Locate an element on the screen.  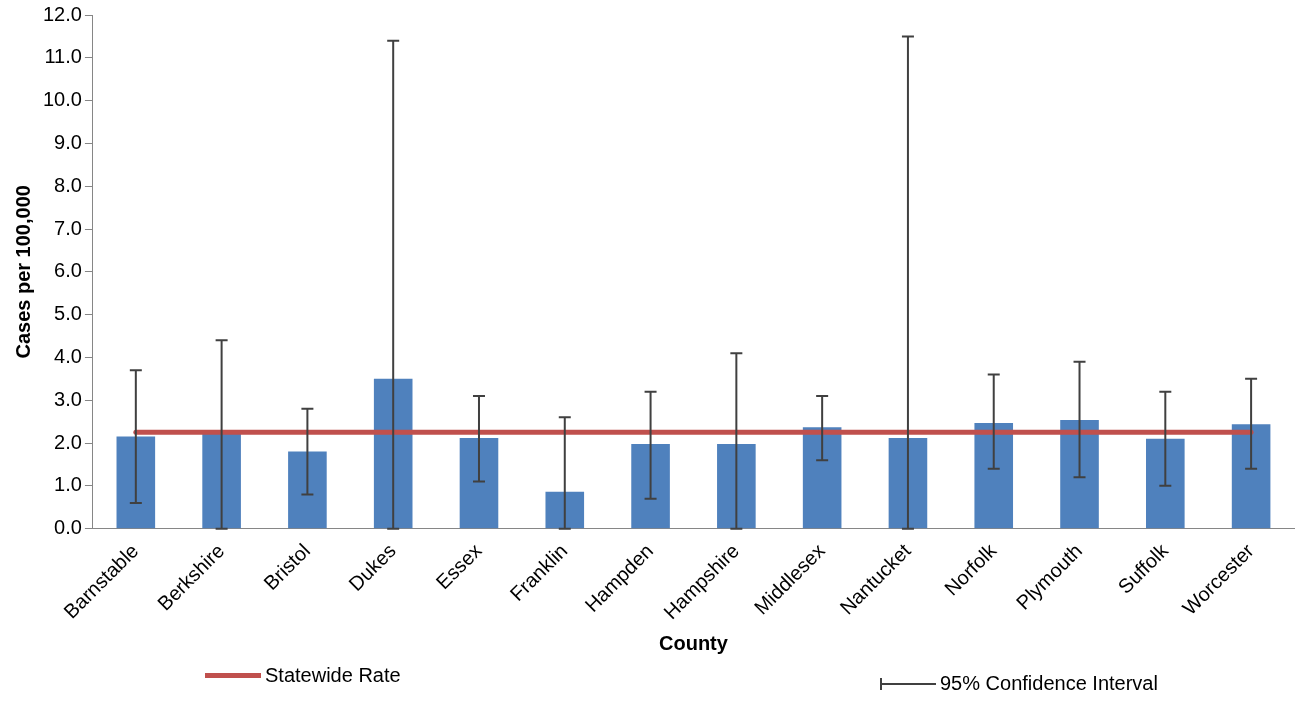
y-tick-label: 9.0 is located at coordinates (68, 141).